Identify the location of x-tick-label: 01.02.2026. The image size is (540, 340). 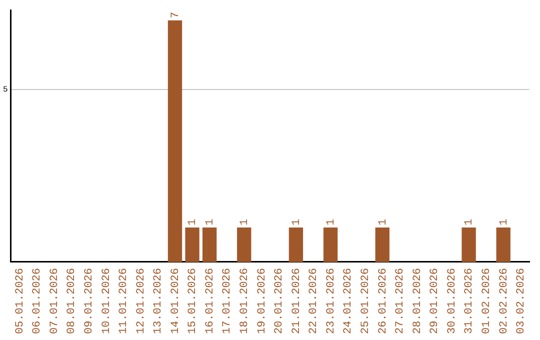
(486, 301).